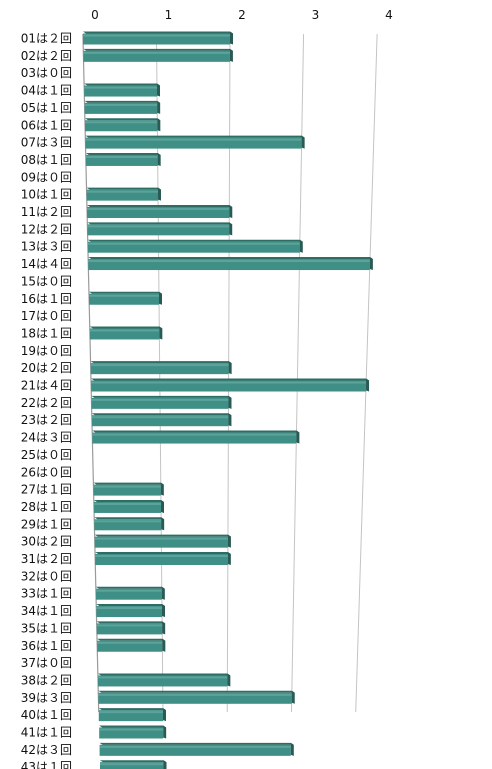  Describe the element at coordinates (46, 438) in the screenshot. I see `category-label: 24は３回` at that location.